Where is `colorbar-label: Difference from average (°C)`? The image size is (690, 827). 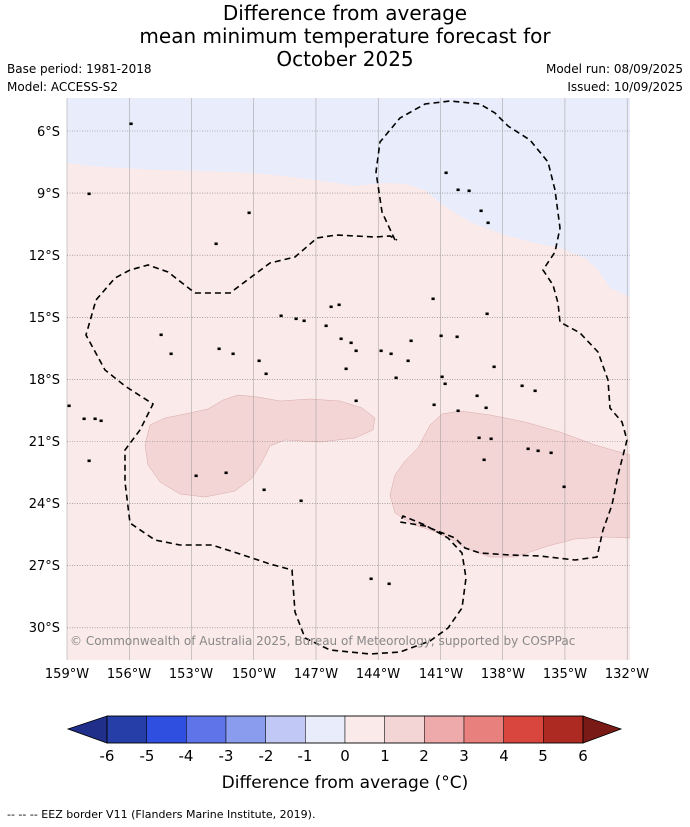 colorbar-label: Difference from average (°C) is located at coordinates (345, 783).